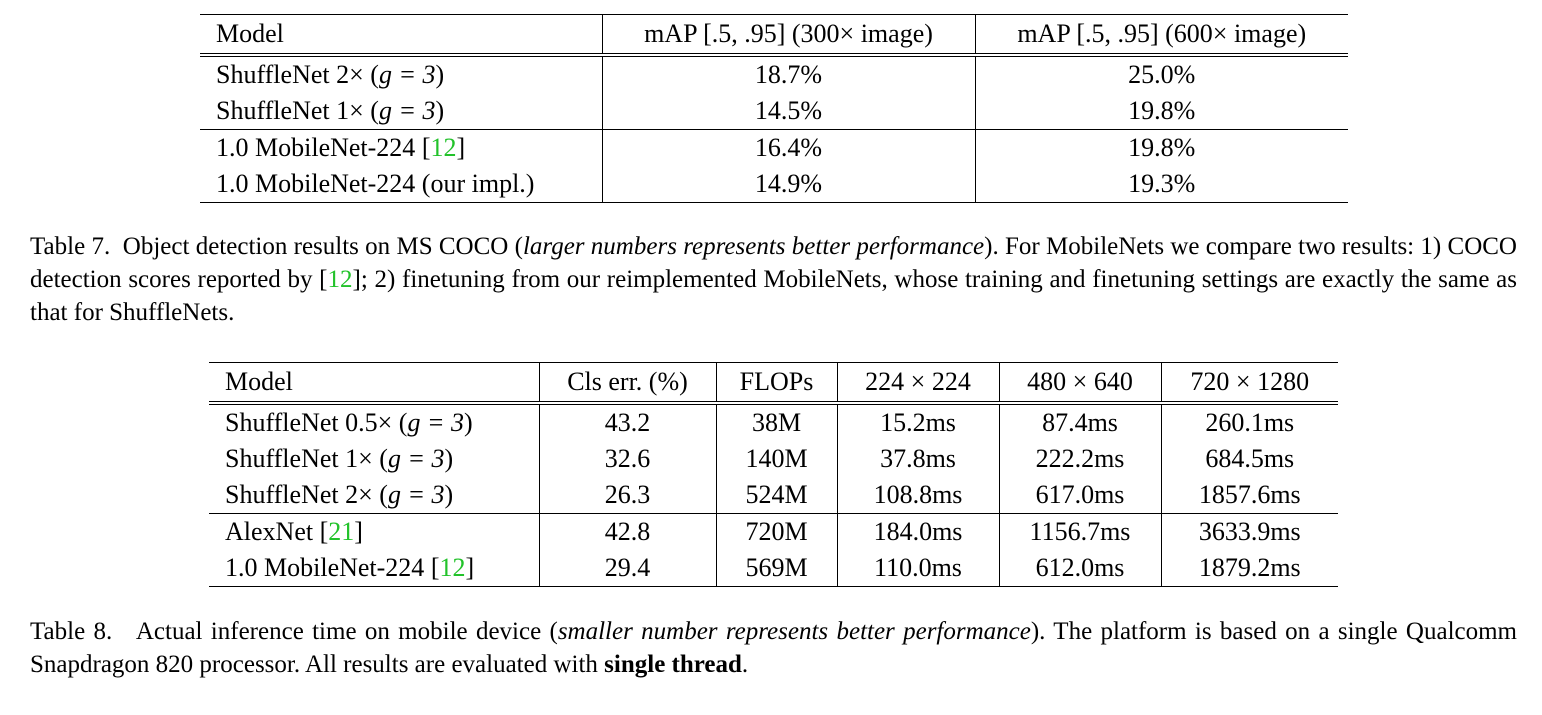  What do you see at coordinates (918, 568) in the screenshot?
I see `time-224-cell: 110.0ms` at bounding box center [918, 568].